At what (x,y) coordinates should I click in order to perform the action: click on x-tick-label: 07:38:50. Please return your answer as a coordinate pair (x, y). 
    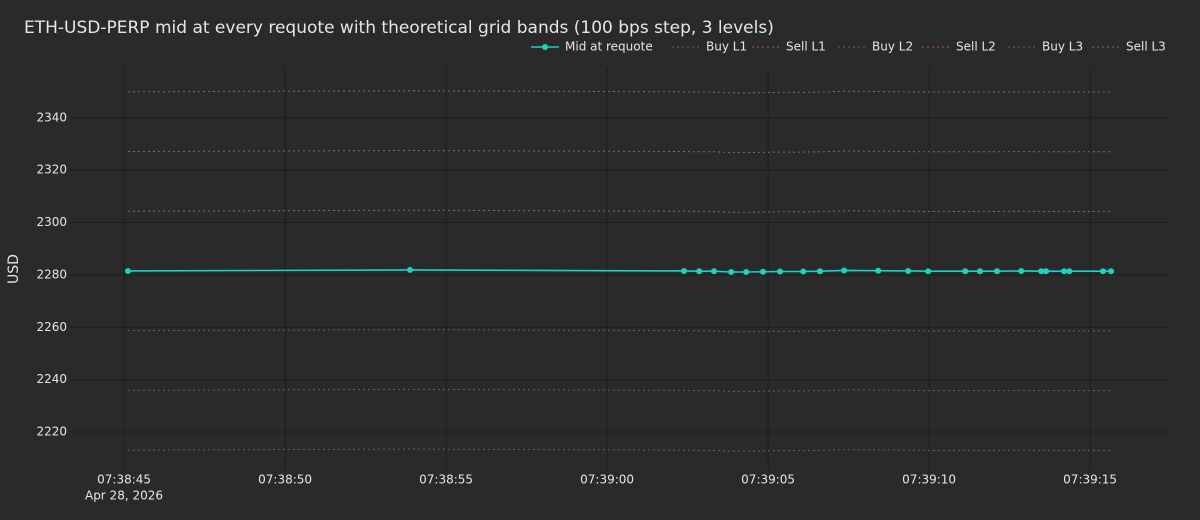
    Looking at the image, I should click on (285, 480).